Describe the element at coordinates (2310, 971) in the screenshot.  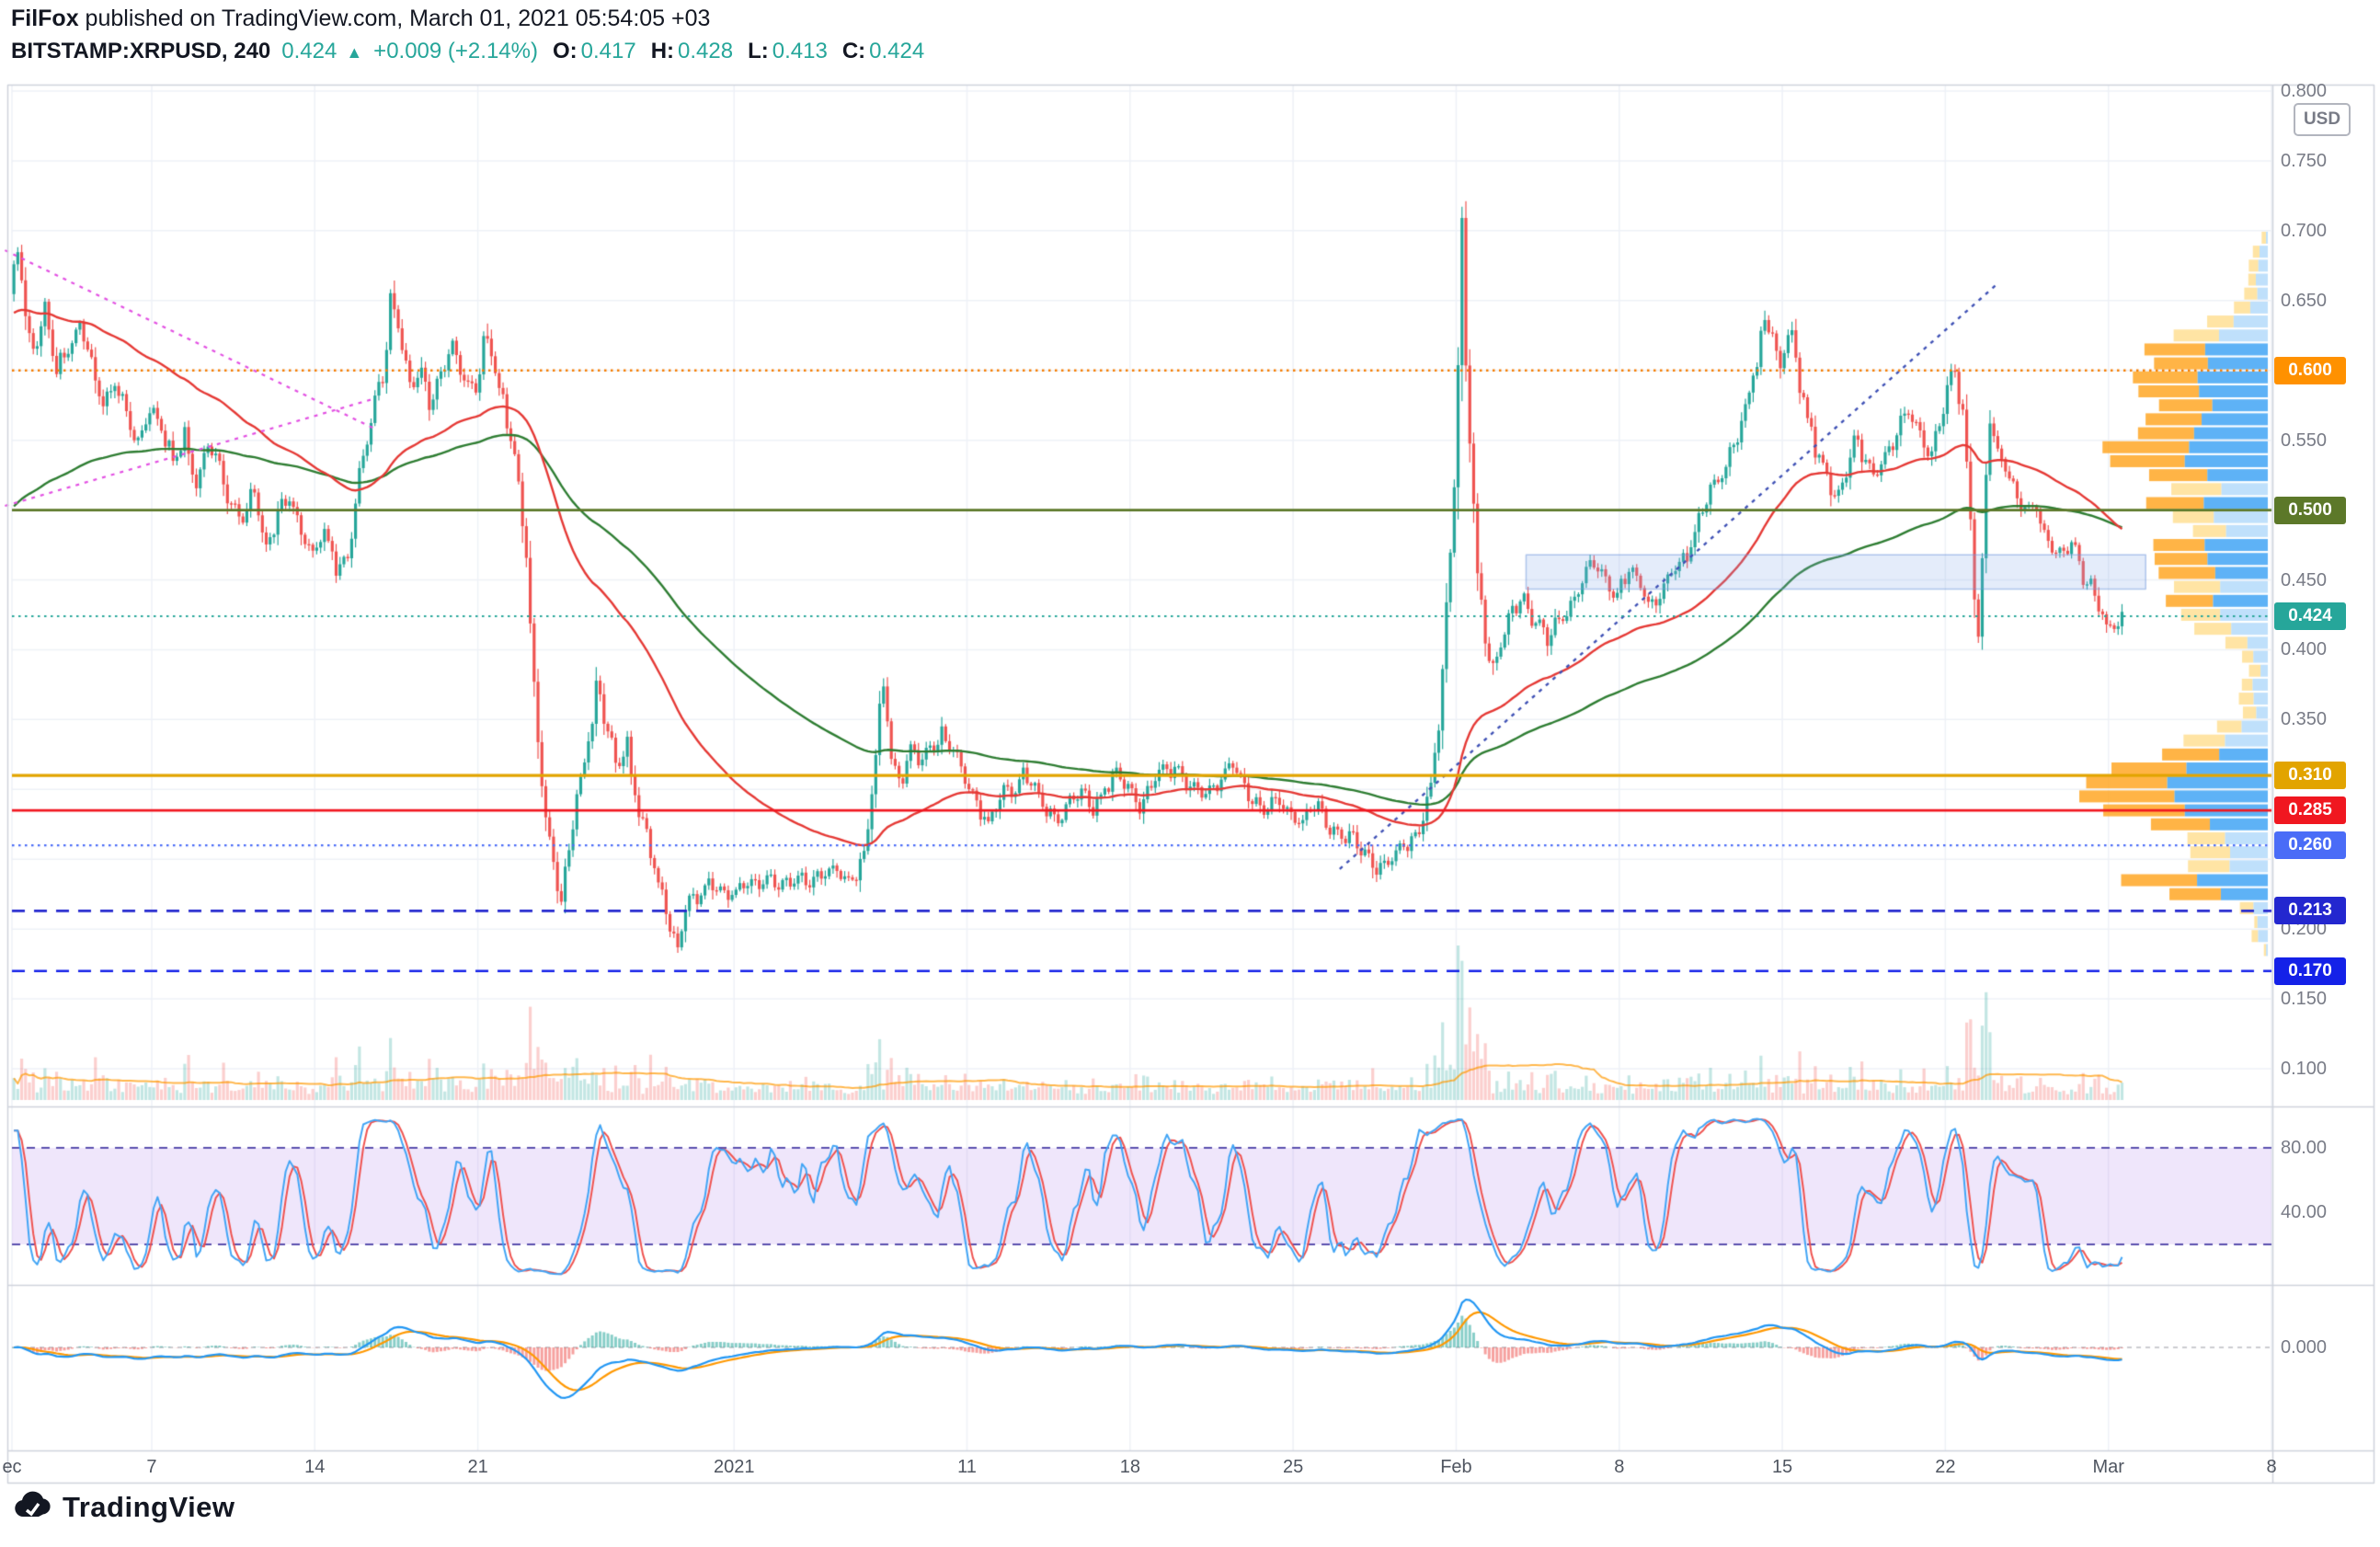
I see `price-level-badge-0.170: 0.170` at that location.